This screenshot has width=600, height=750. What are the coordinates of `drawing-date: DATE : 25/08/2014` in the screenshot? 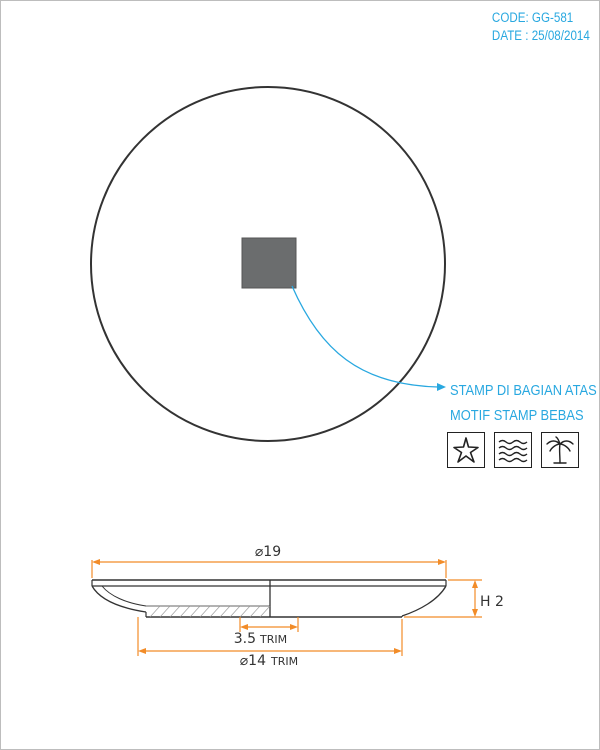 It's located at (541, 35).